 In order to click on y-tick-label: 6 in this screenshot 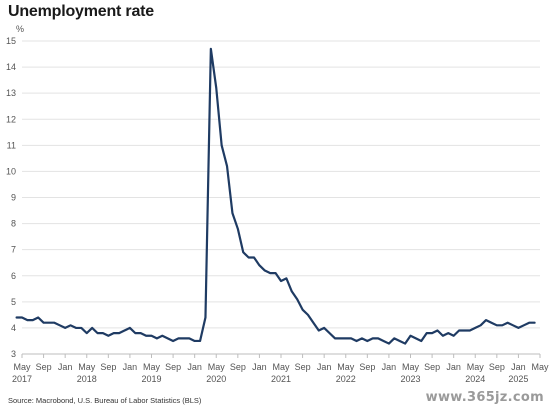, I will do `click(13, 276)`.